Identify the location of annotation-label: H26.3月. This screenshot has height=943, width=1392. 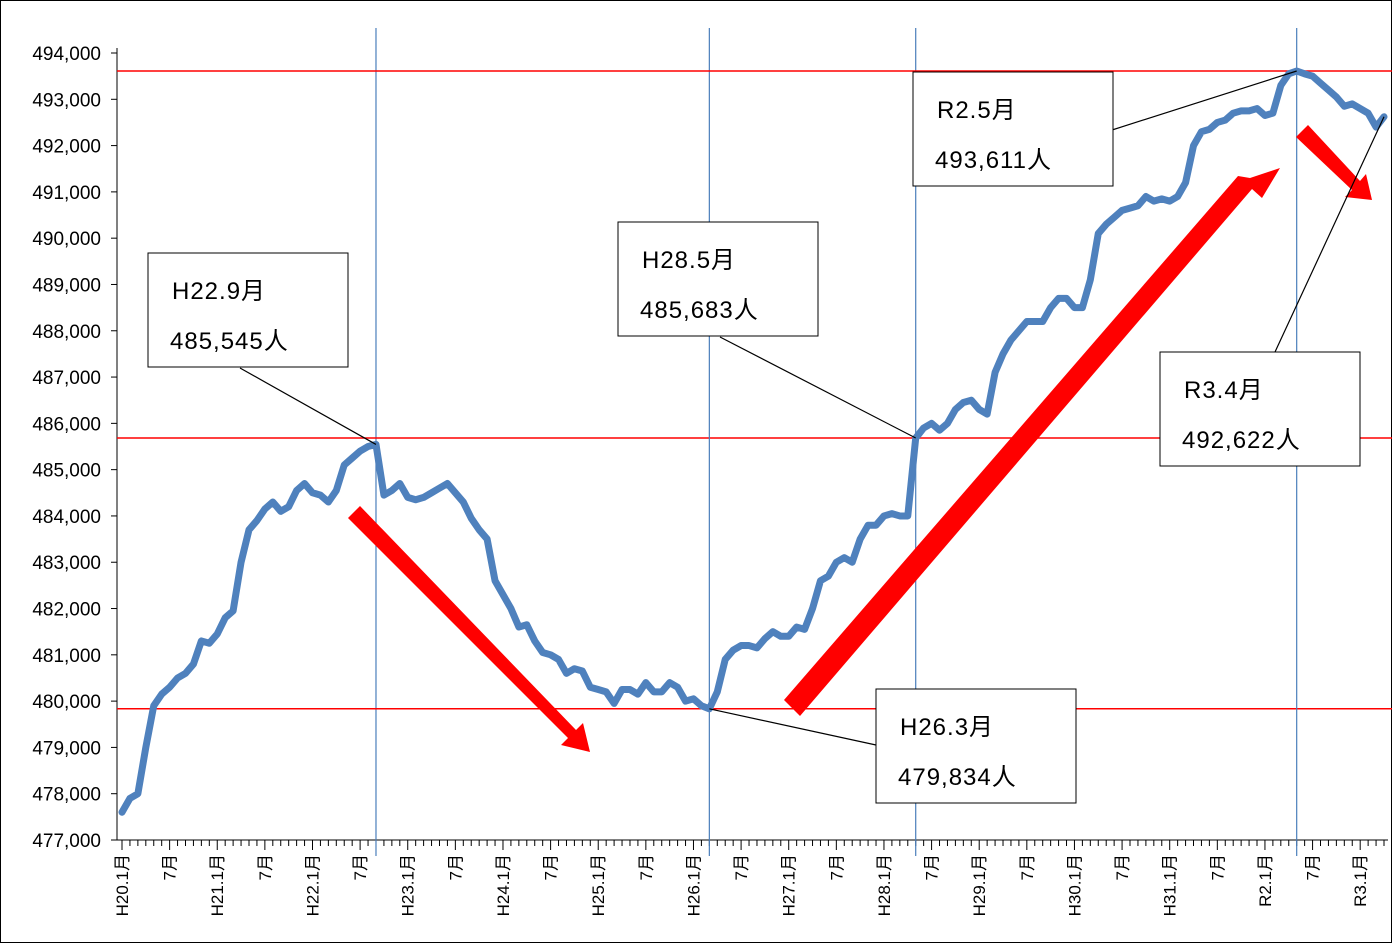
(947, 727).